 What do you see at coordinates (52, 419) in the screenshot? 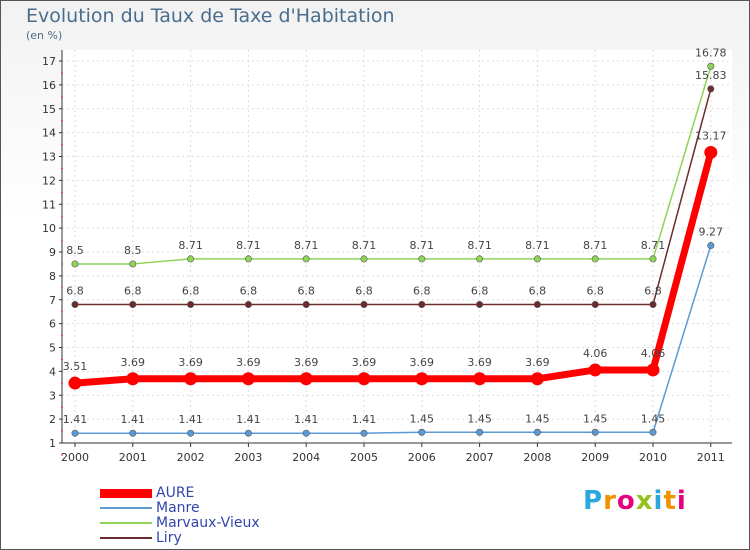
I see `y-tick-label: 2` at bounding box center [52, 419].